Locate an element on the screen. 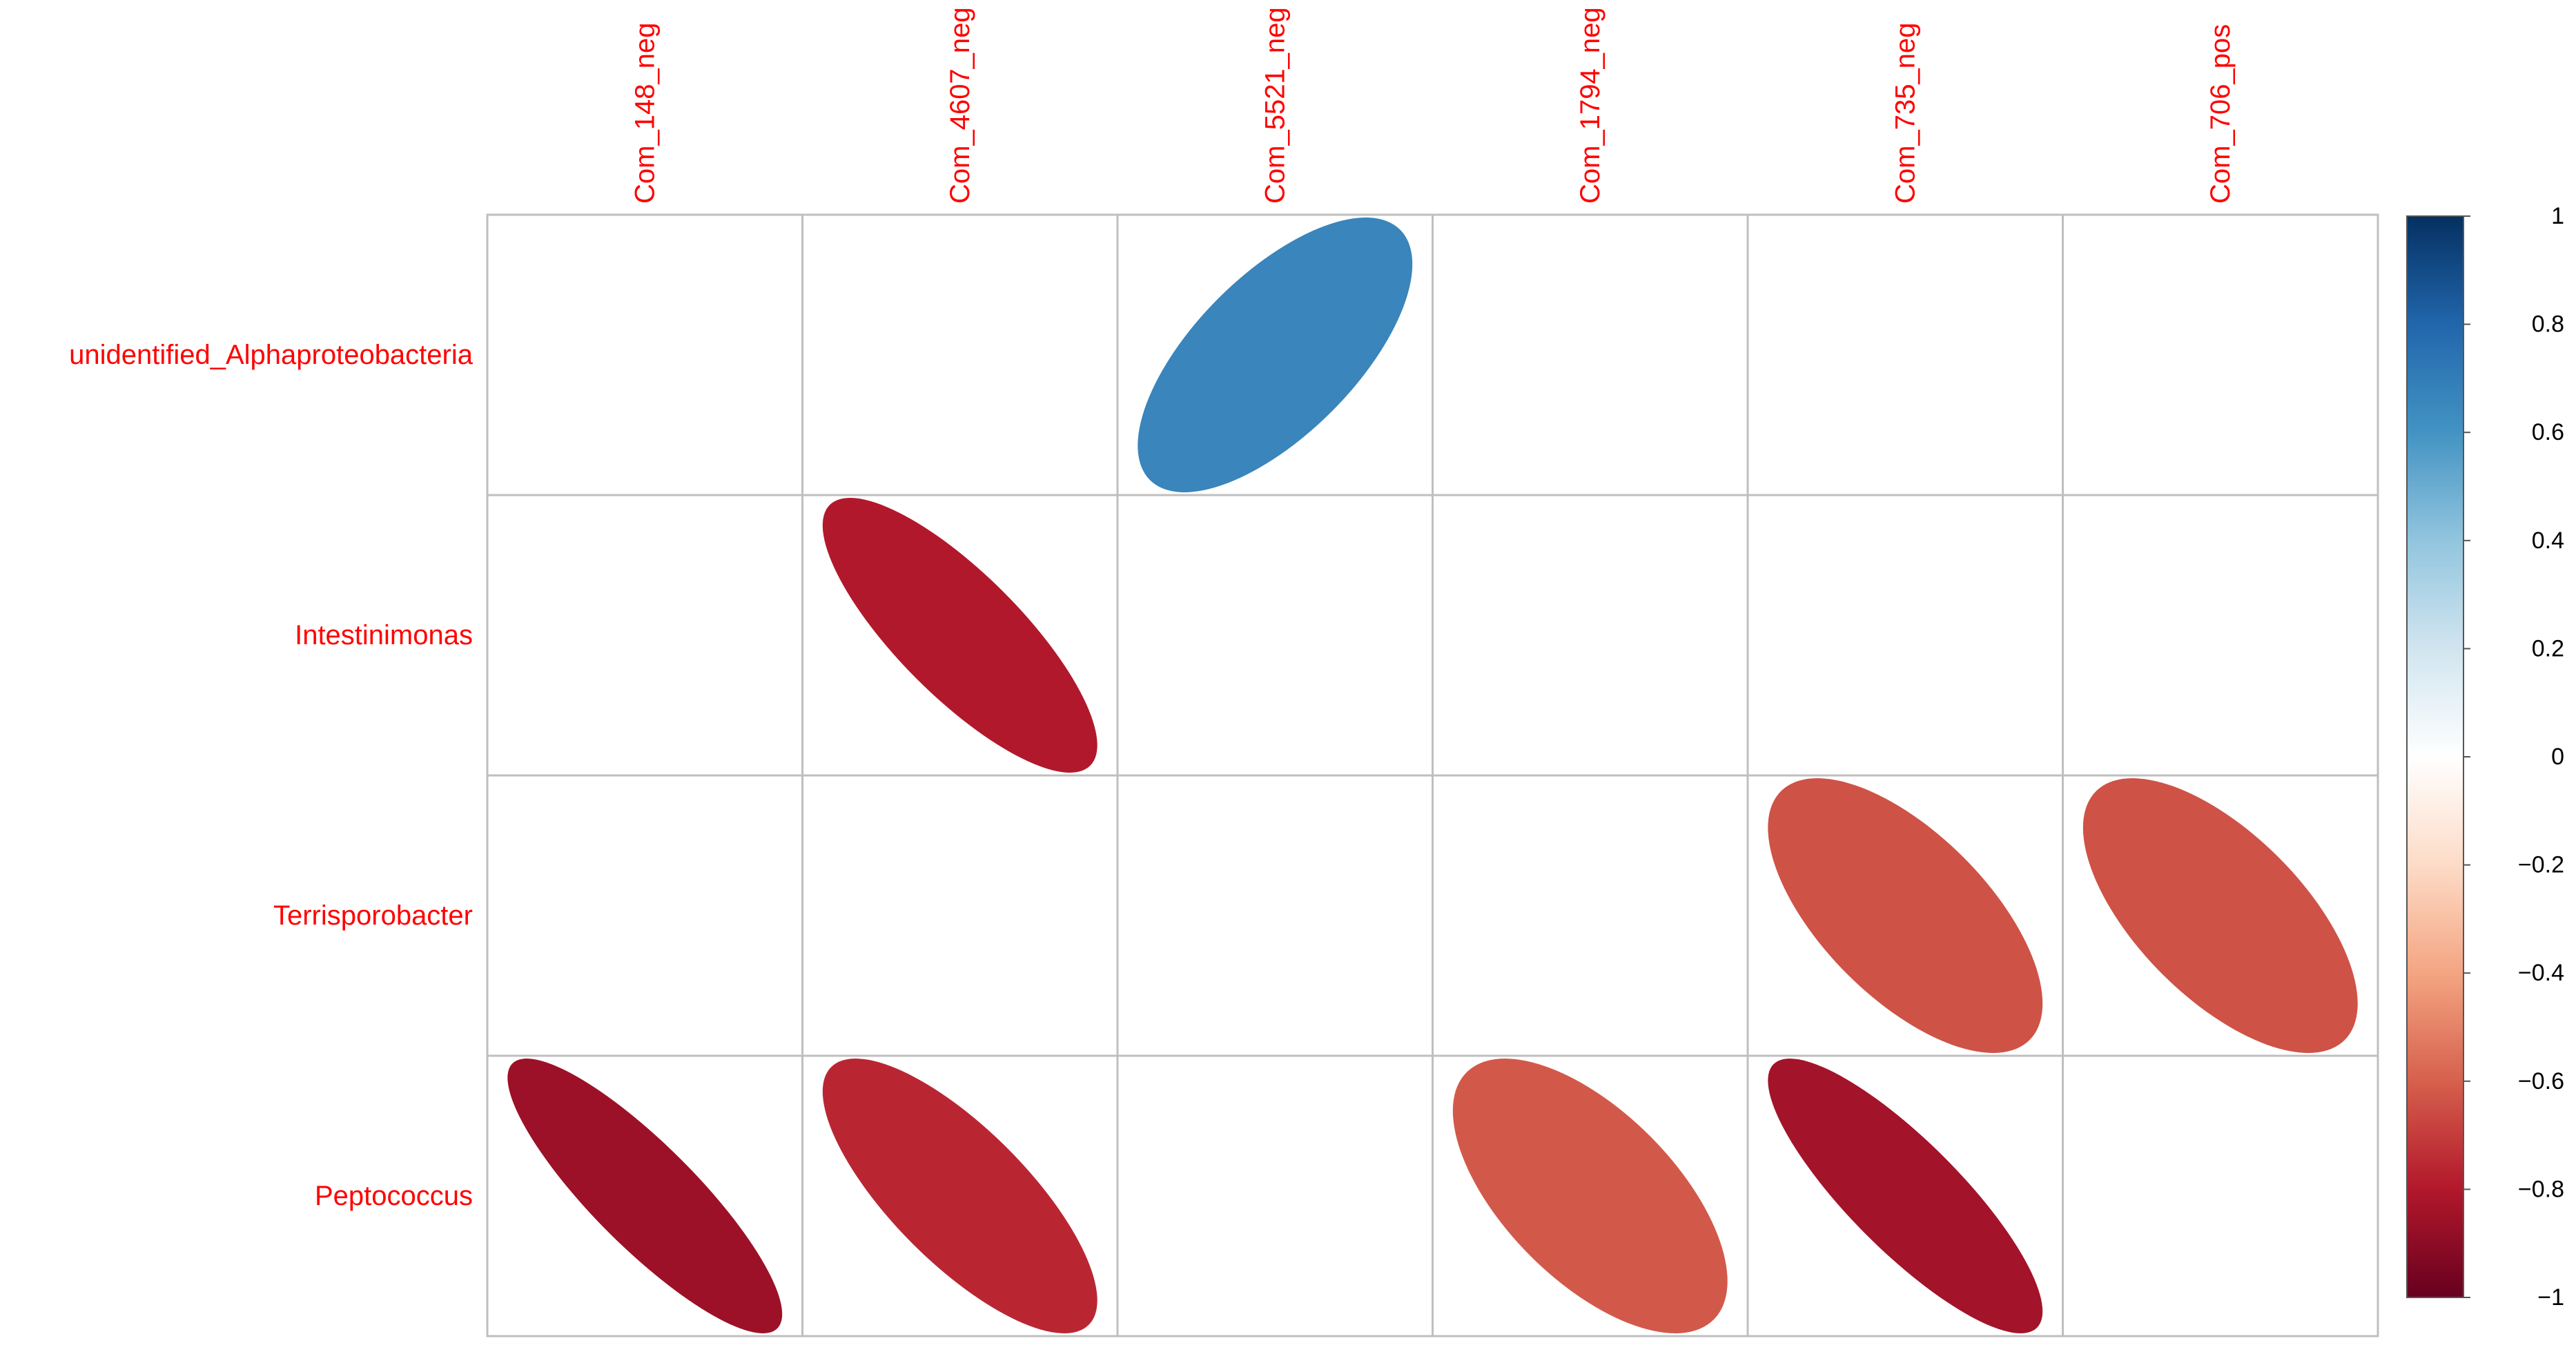  colorbar-tick-label: 0.4 is located at coordinates (2548, 541).